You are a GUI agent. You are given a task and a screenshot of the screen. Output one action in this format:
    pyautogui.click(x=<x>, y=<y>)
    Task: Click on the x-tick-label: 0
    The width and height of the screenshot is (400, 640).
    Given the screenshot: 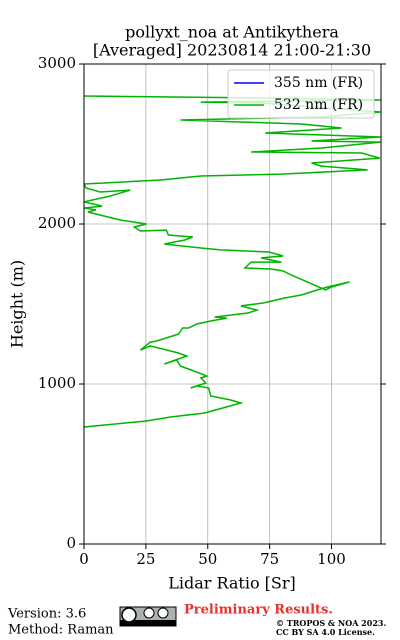 What is the action you would take?
    pyautogui.click(x=84, y=559)
    